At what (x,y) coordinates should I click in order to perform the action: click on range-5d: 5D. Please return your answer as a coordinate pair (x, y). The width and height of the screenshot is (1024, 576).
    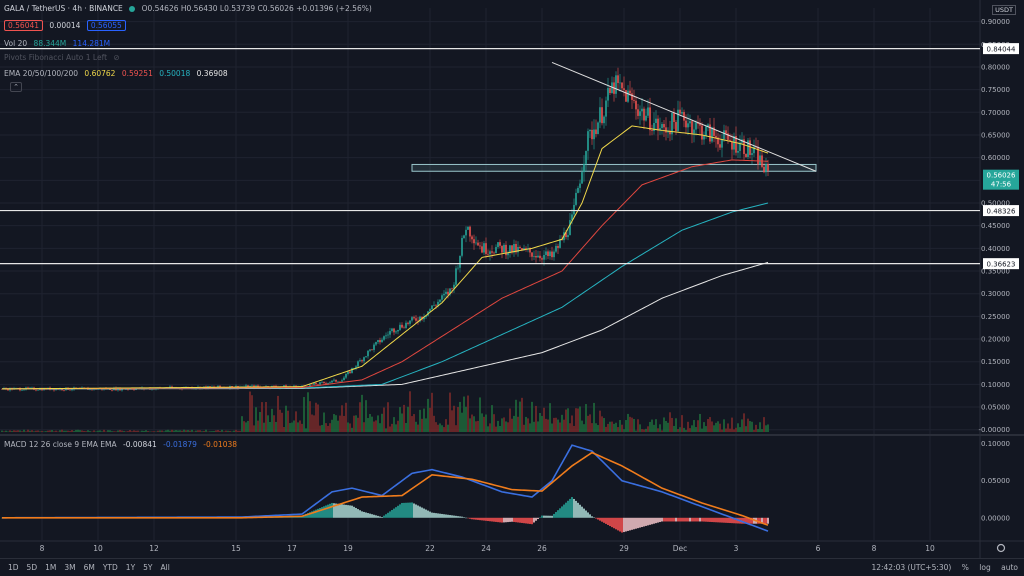
    Looking at the image, I should click on (32, 567).